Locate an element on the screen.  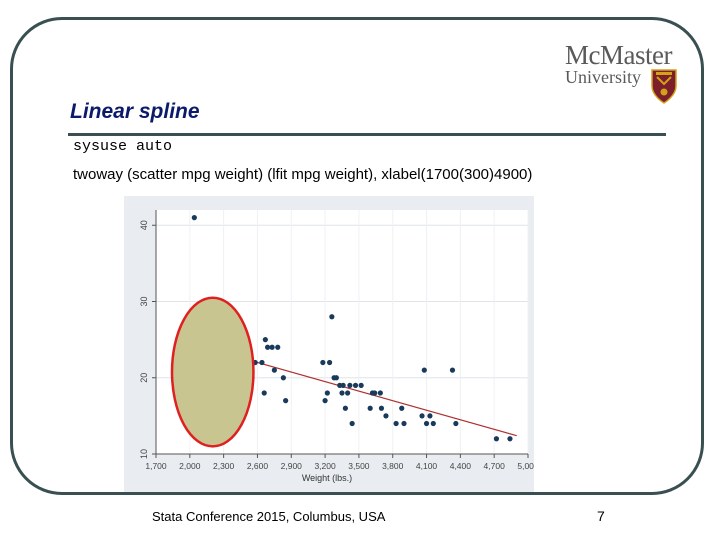
footer-text: Stata Conference 2015, Columbus, USA is located at coordinates (269, 516).